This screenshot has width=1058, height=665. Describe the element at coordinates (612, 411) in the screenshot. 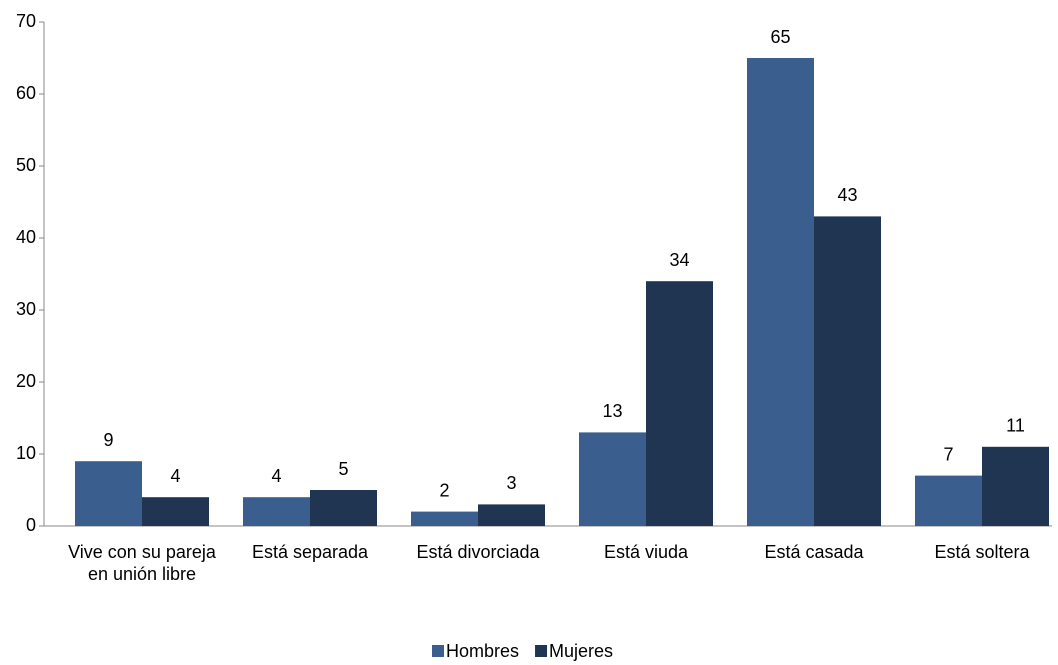

I see `data-label: 13` at that location.